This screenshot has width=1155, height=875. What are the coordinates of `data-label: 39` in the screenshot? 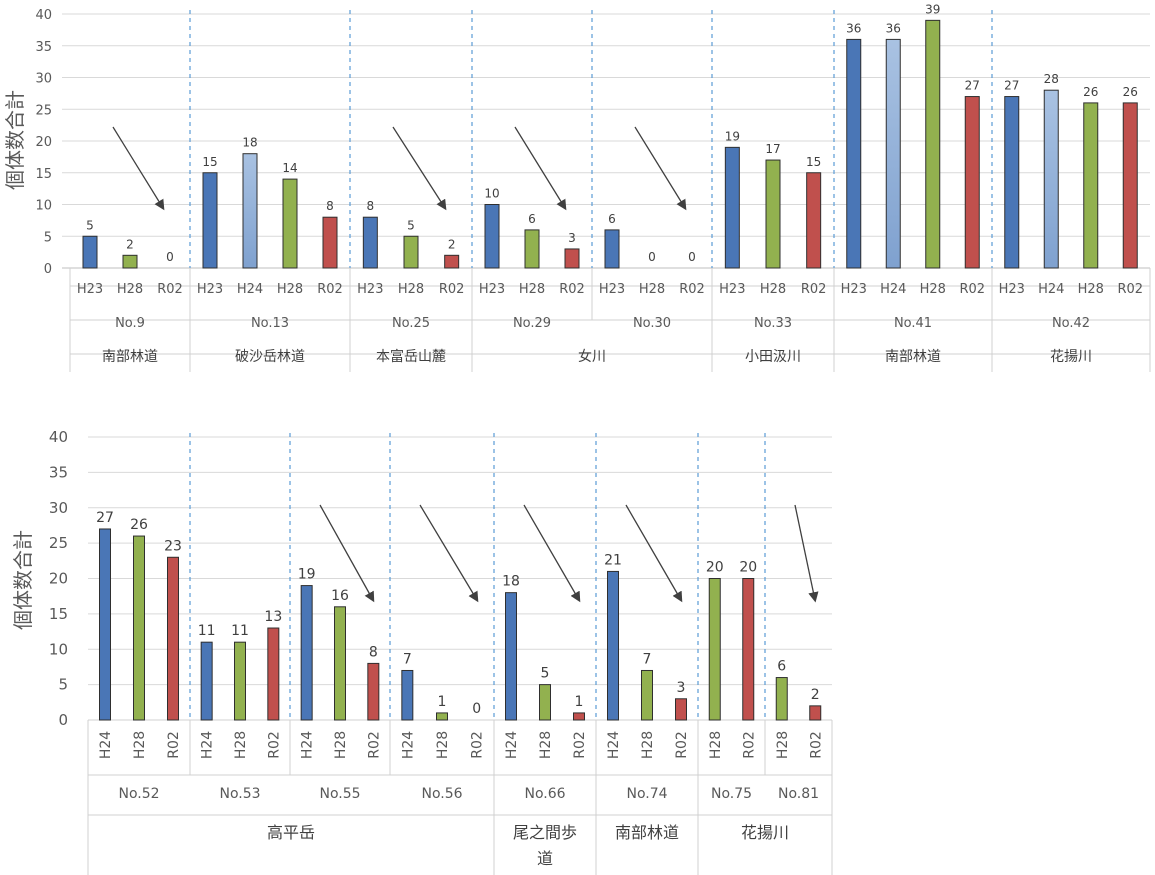 It's located at (932, 9).